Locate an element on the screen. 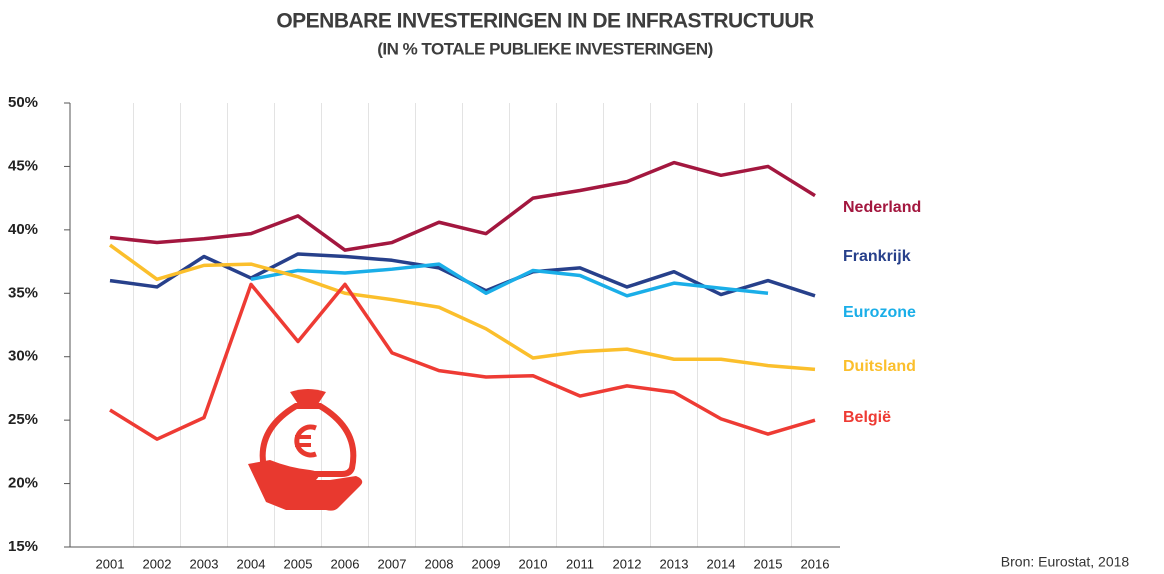 This screenshot has height=574, width=1164. y-tick-label: 45% is located at coordinates (23, 165).